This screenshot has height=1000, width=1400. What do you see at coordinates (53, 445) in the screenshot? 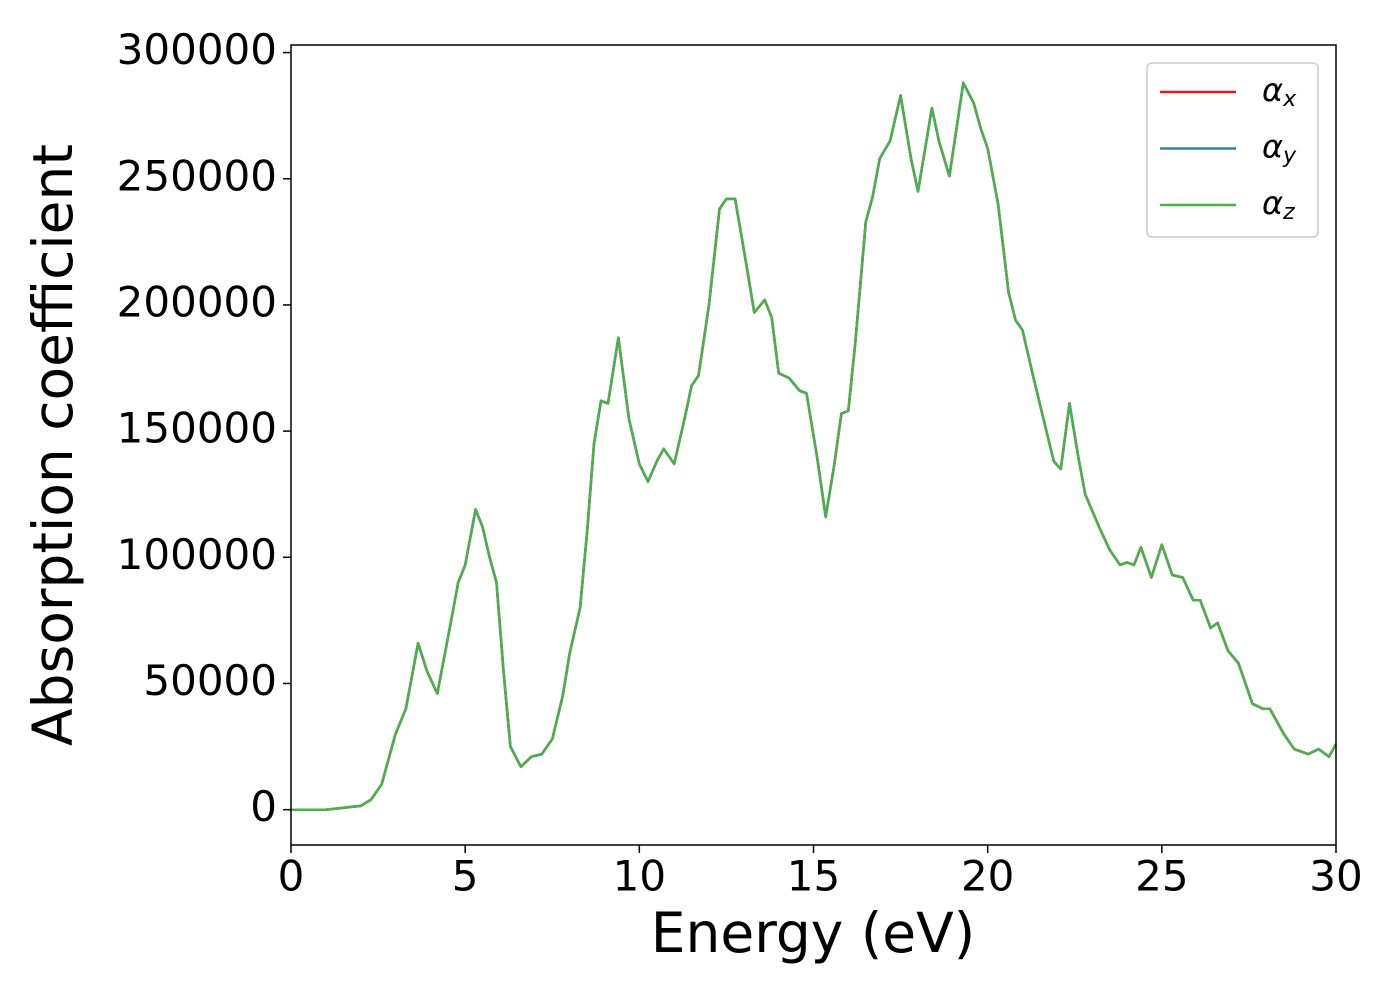
I see `y-axis-label: Absorption coefficient` at bounding box center [53, 445].